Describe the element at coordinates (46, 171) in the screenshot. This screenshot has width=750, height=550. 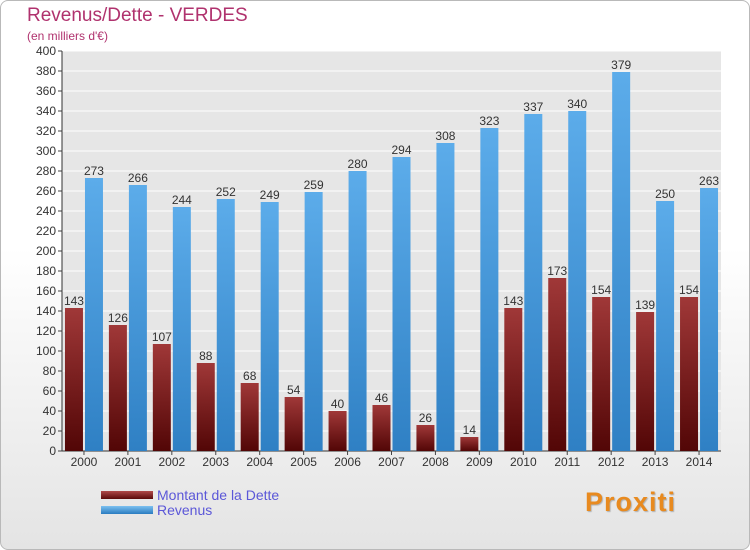
I see `y-tick-label: 280` at that location.